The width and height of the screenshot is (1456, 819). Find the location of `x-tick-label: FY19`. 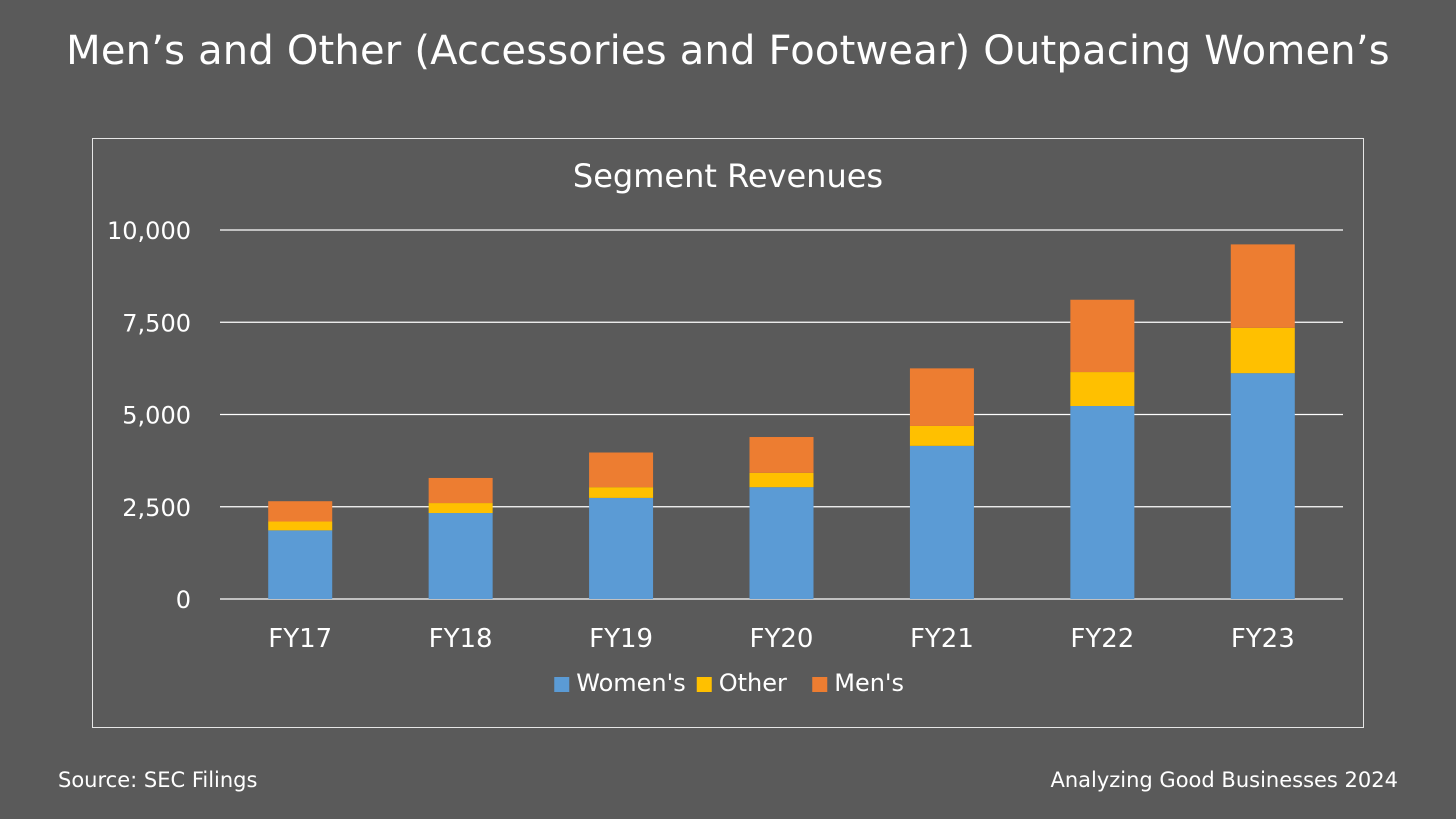

x-tick-label: FY19 is located at coordinates (621, 639).